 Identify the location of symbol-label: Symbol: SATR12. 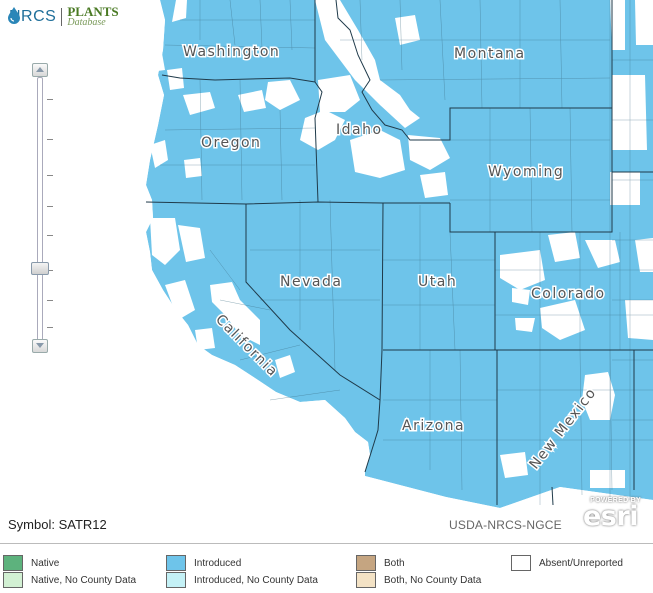
(57, 524).